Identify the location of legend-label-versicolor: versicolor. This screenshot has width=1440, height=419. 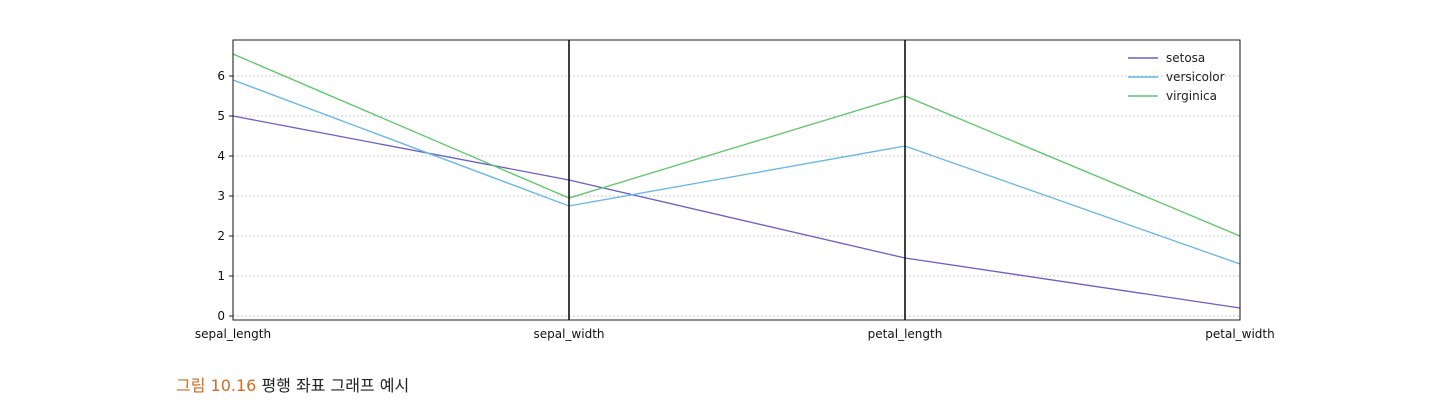
(1195, 77).